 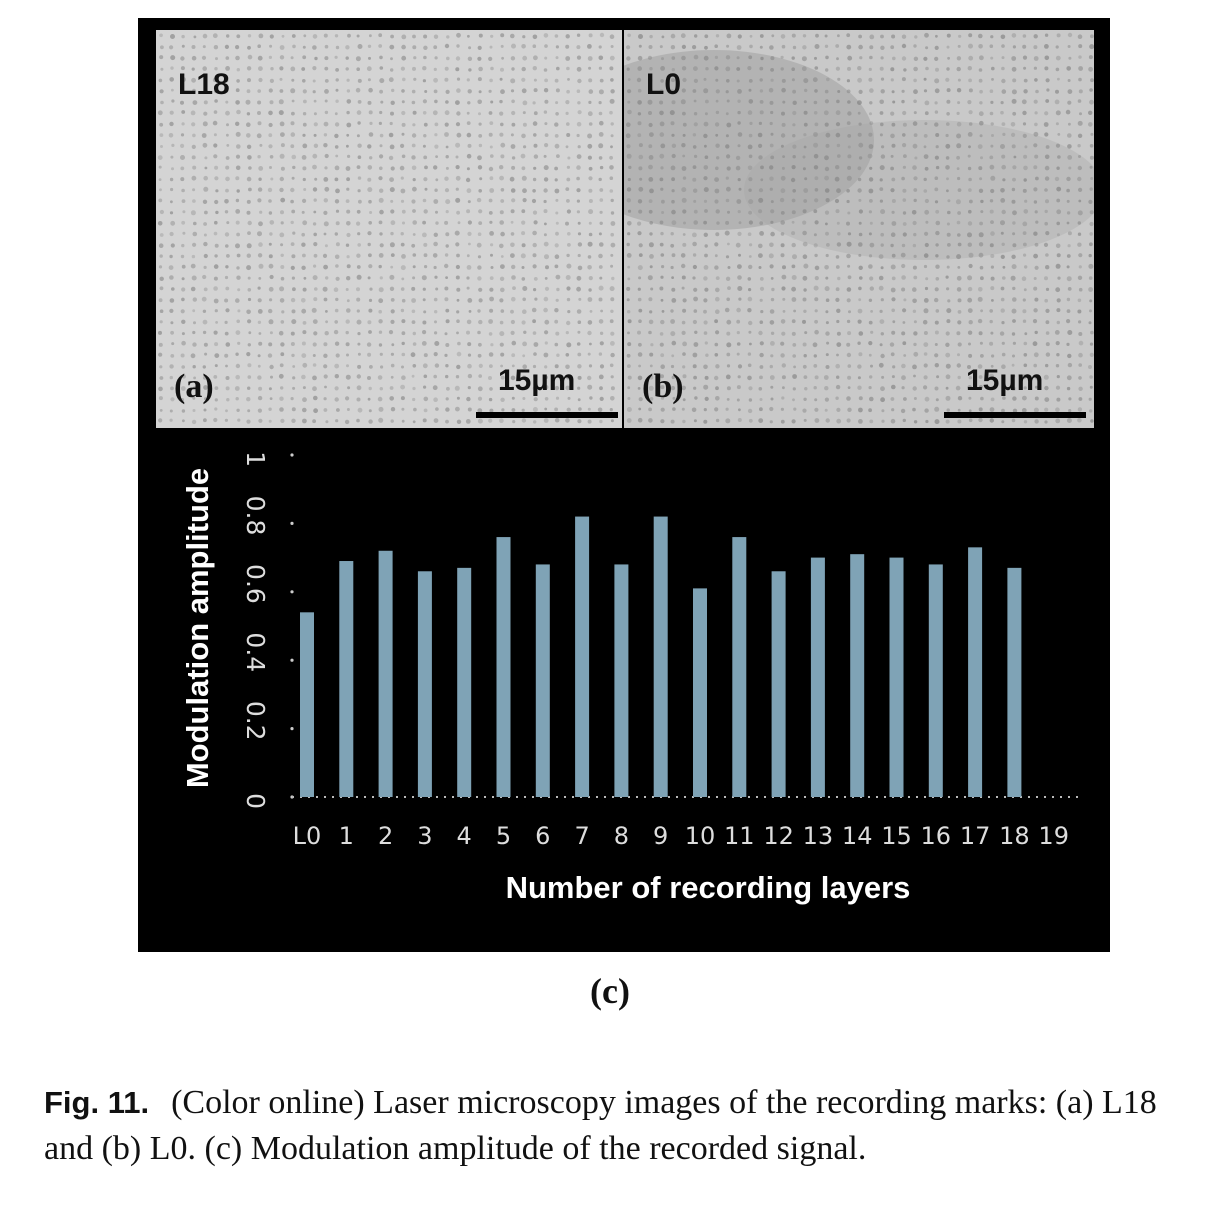 I want to click on y-axis-label: Modulation amplitude, so click(x=197, y=628).